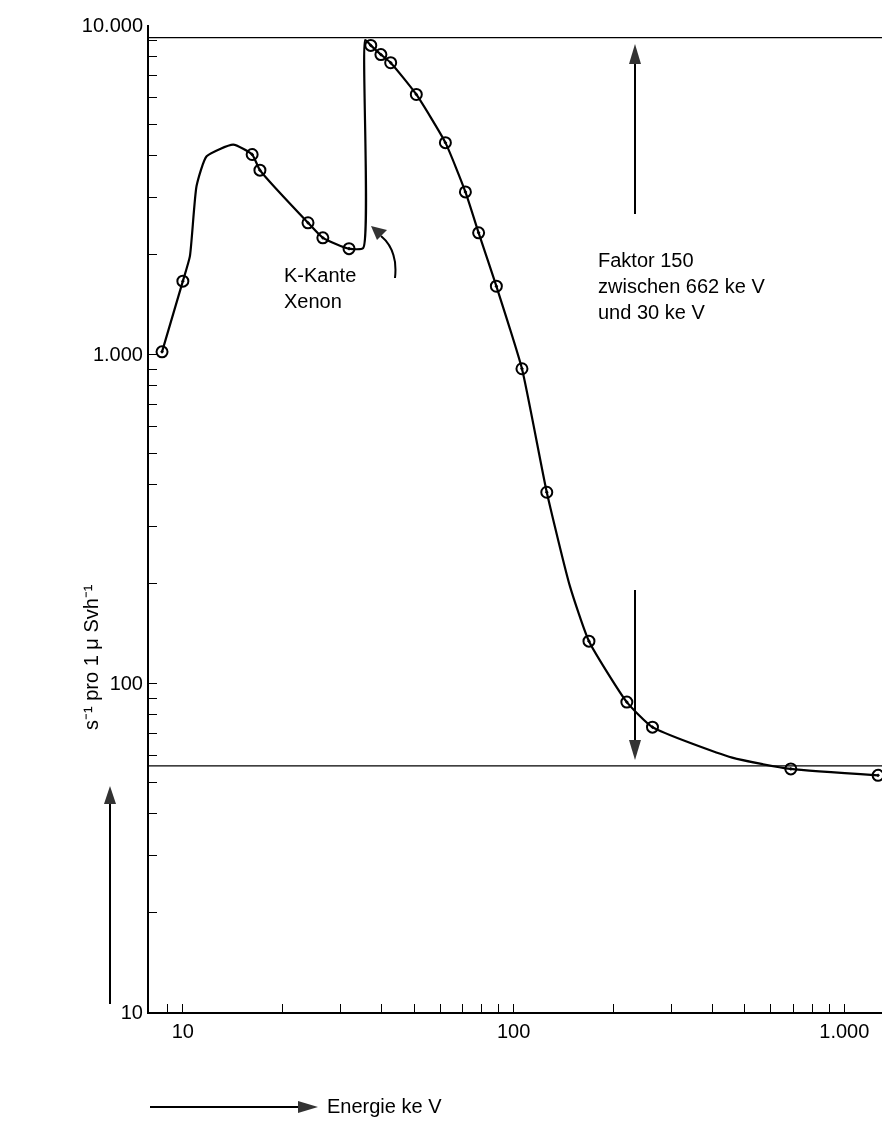 The image size is (895, 1129). I want to click on y-tick-label: 10.000, so click(112, 25).